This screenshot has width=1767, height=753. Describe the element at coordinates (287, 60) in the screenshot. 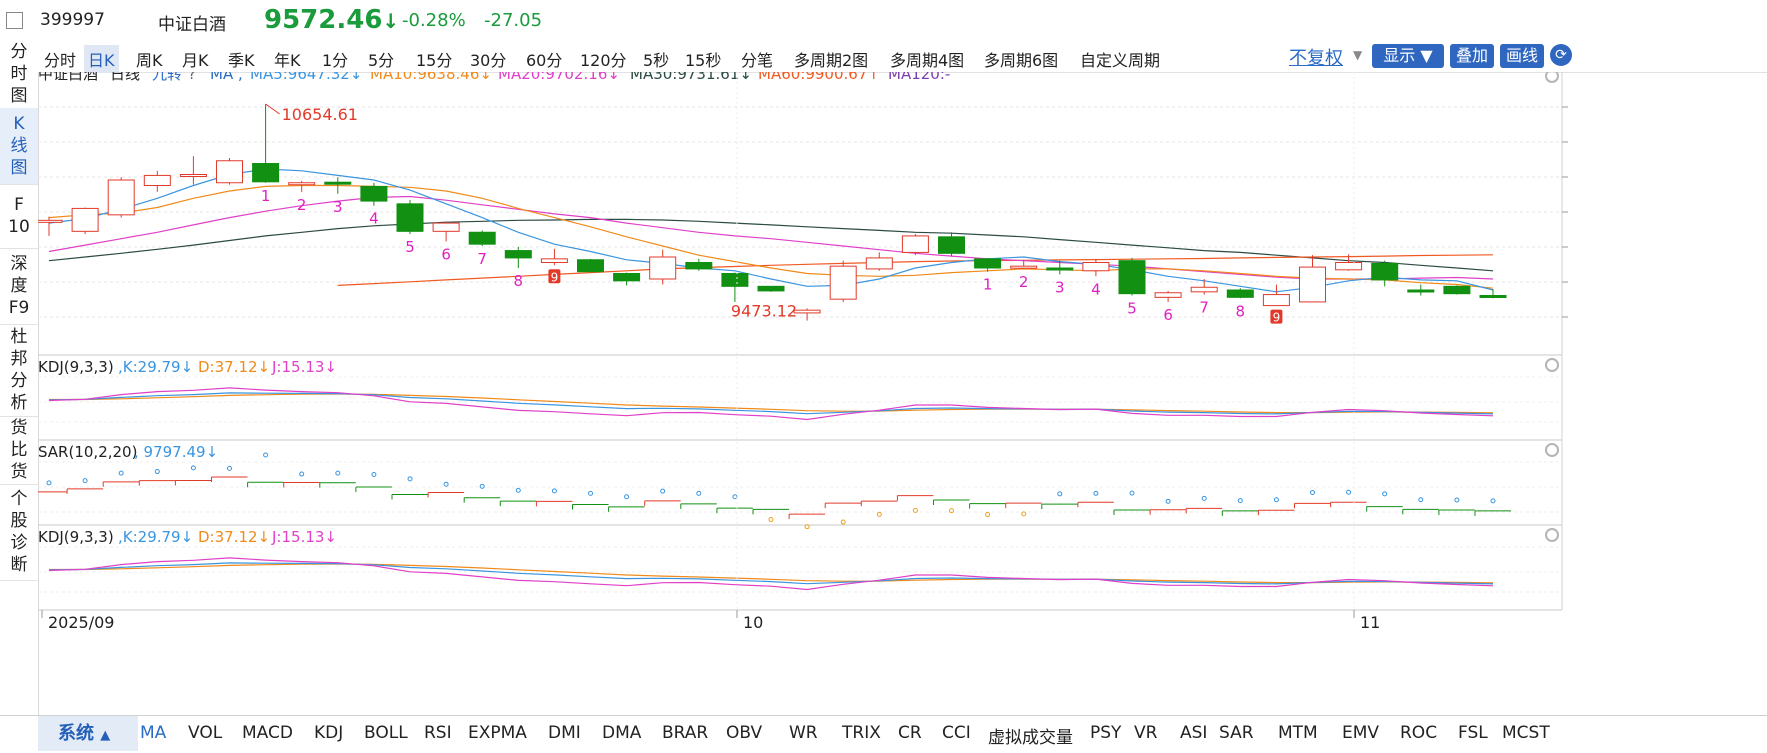

I see `tab-5: 年K` at that location.